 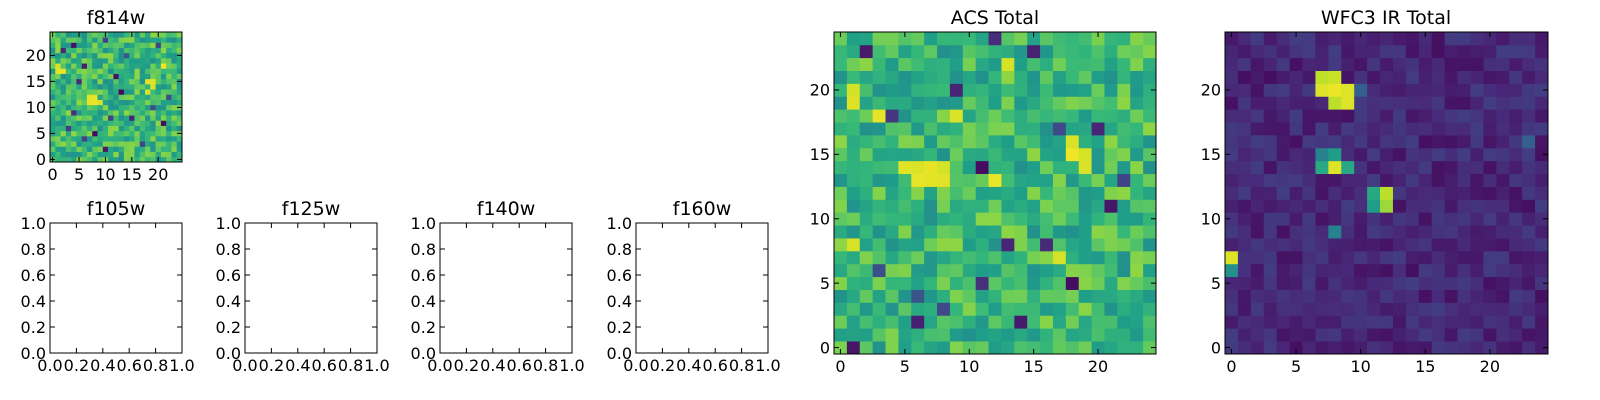 What do you see at coordinates (41, 133) in the screenshot?
I see `y-tick-label: 5` at bounding box center [41, 133].